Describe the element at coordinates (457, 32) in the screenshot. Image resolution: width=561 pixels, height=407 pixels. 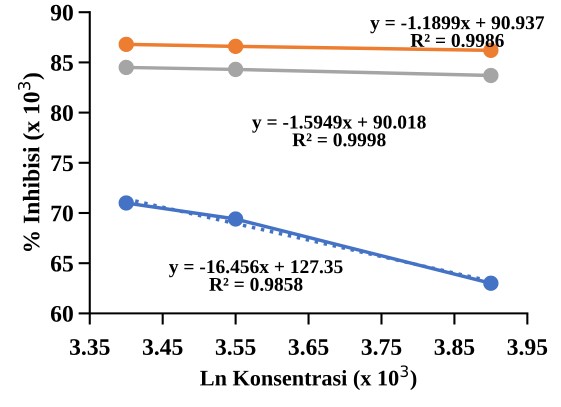
I see `annotation: y = -1.1899x + 90.937 R² = 0.9986` at that location.